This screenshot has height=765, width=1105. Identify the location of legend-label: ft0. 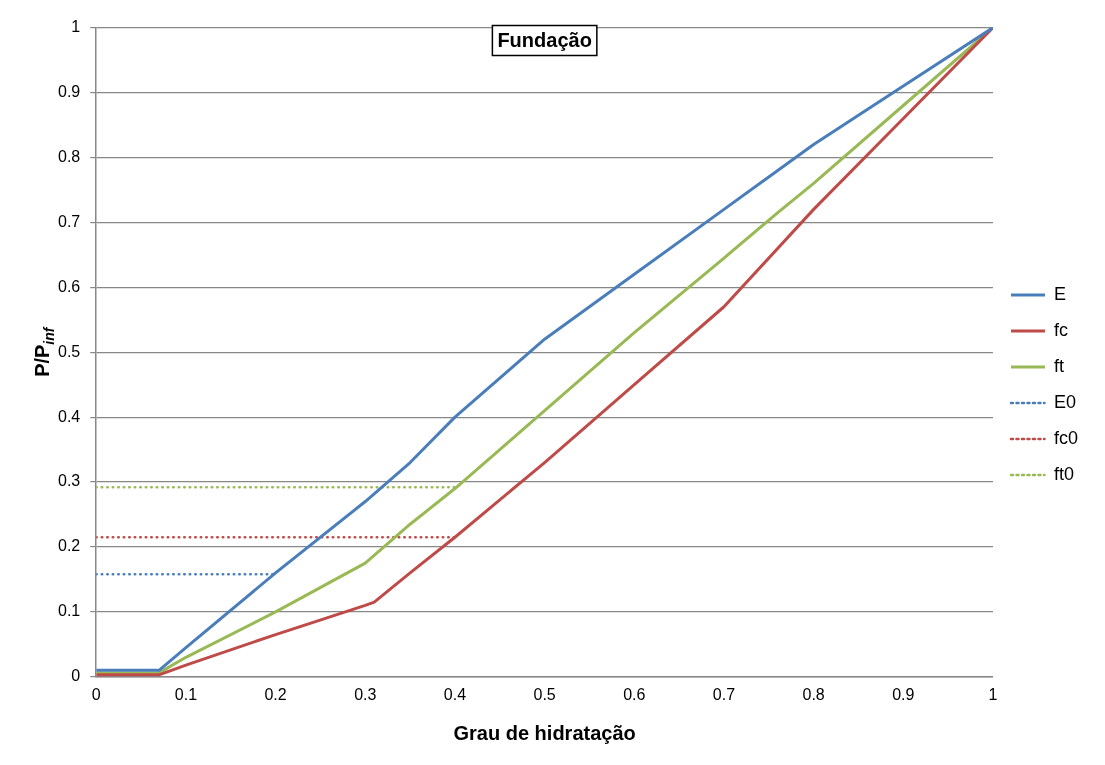
(1063, 473).